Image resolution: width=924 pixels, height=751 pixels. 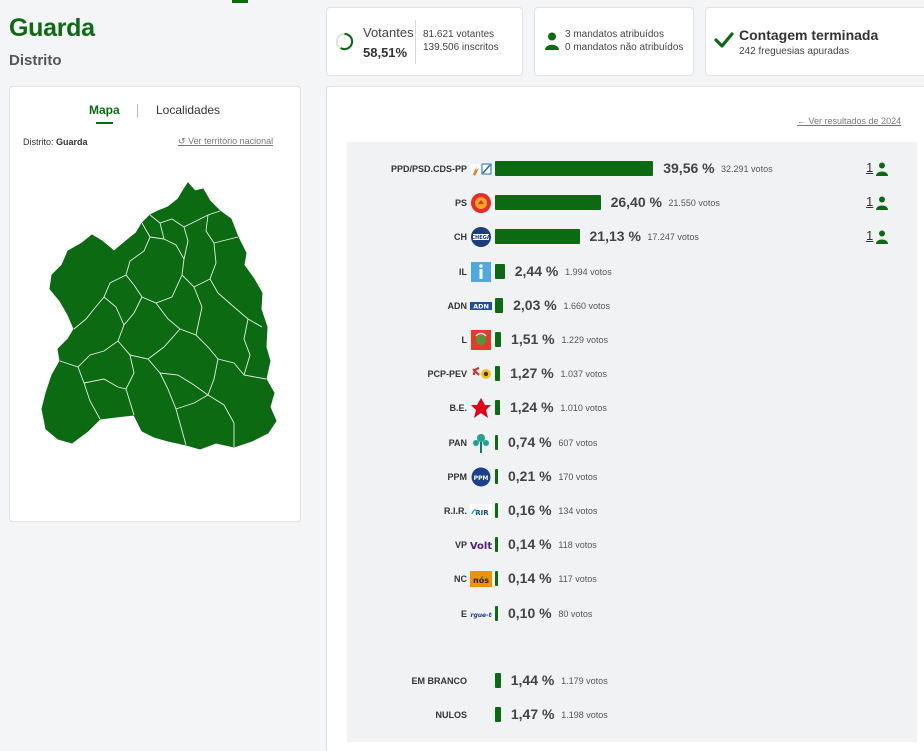 What do you see at coordinates (481, 305) in the screenshot?
I see `adn-logo: ADN` at bounding box center [481, 305].